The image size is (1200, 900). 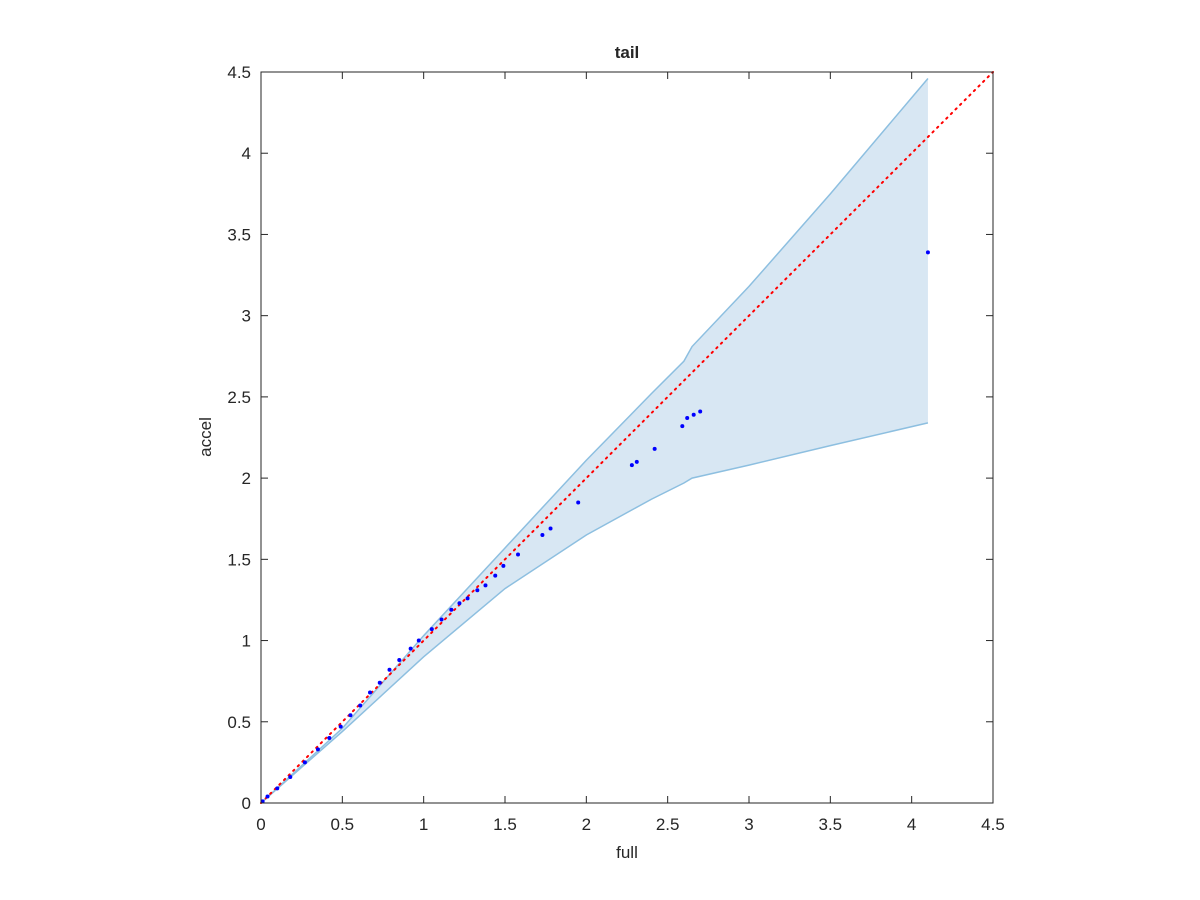 What do you see at coordinates (993, 824) in the screenshot?
I see `x-tick-label: 4.5` at bounding box center [993, 824].